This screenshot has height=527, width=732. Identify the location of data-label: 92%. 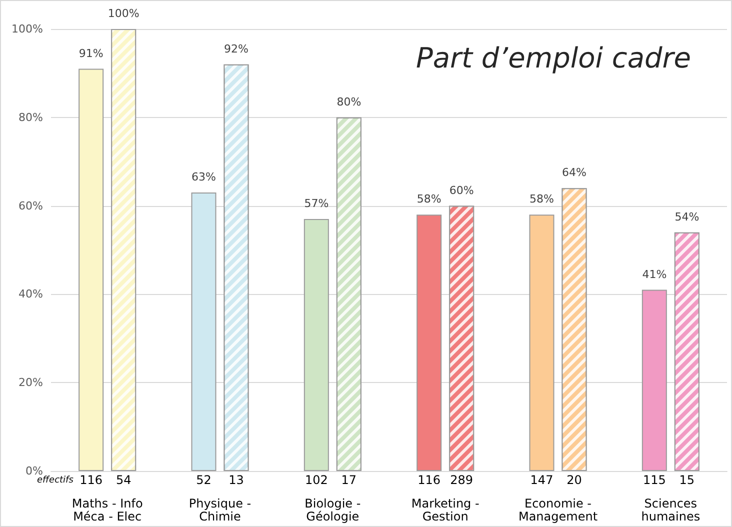
(236, 49).